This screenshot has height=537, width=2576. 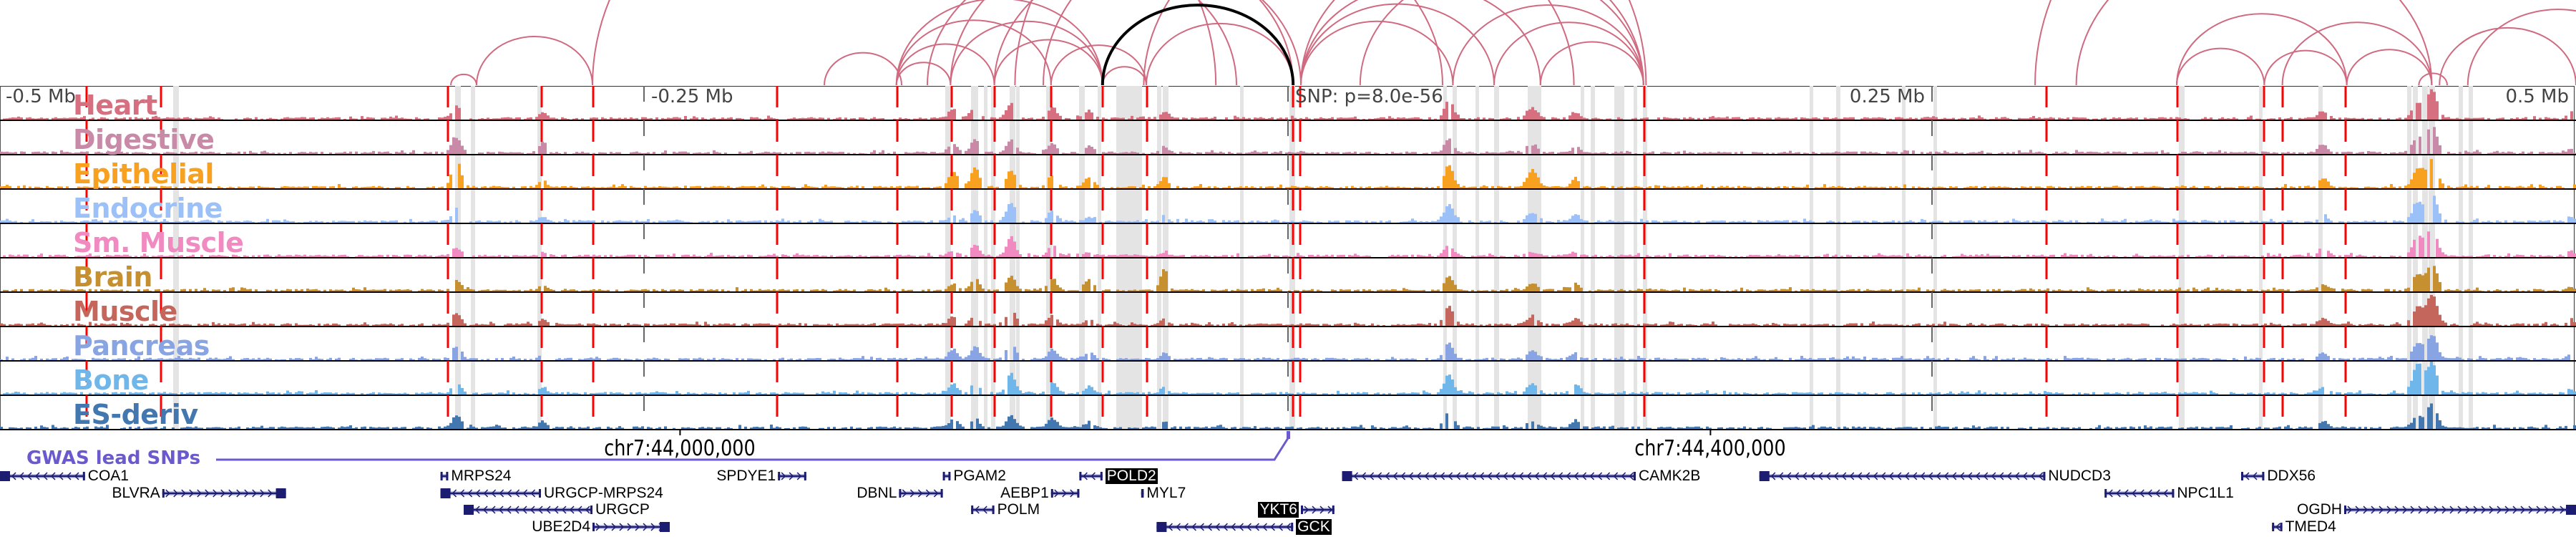 I want to click on gene-spdye1, so click(x=792, y=476).